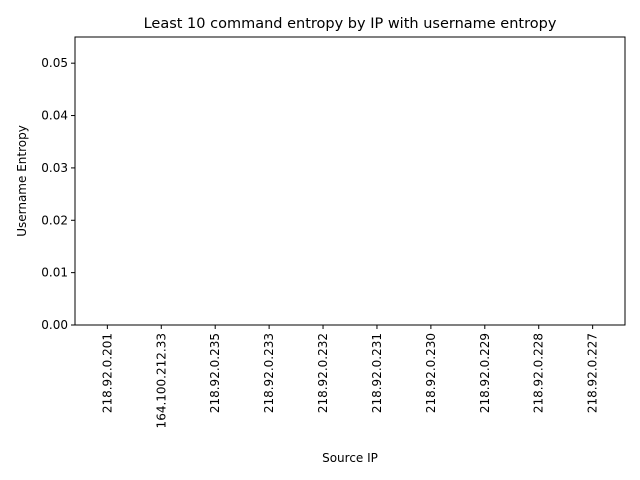 The height and width of the screenshot is (480, 640). What do you see at coordinates (350, 458) in the screenshot?
I see `x-axis-label: Source IP` at bounding box center [350, 458].